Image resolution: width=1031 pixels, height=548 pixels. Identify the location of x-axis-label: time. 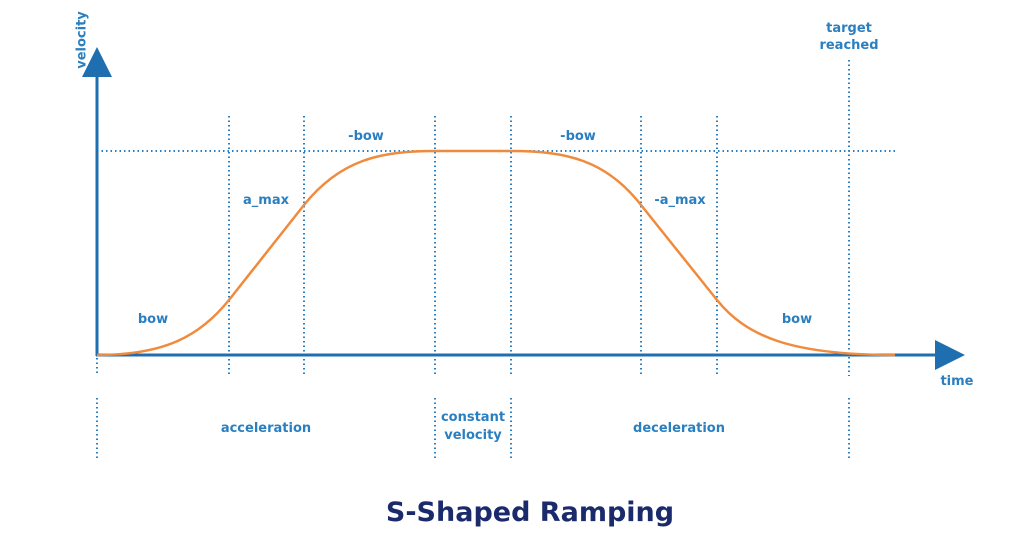
(956, 381).